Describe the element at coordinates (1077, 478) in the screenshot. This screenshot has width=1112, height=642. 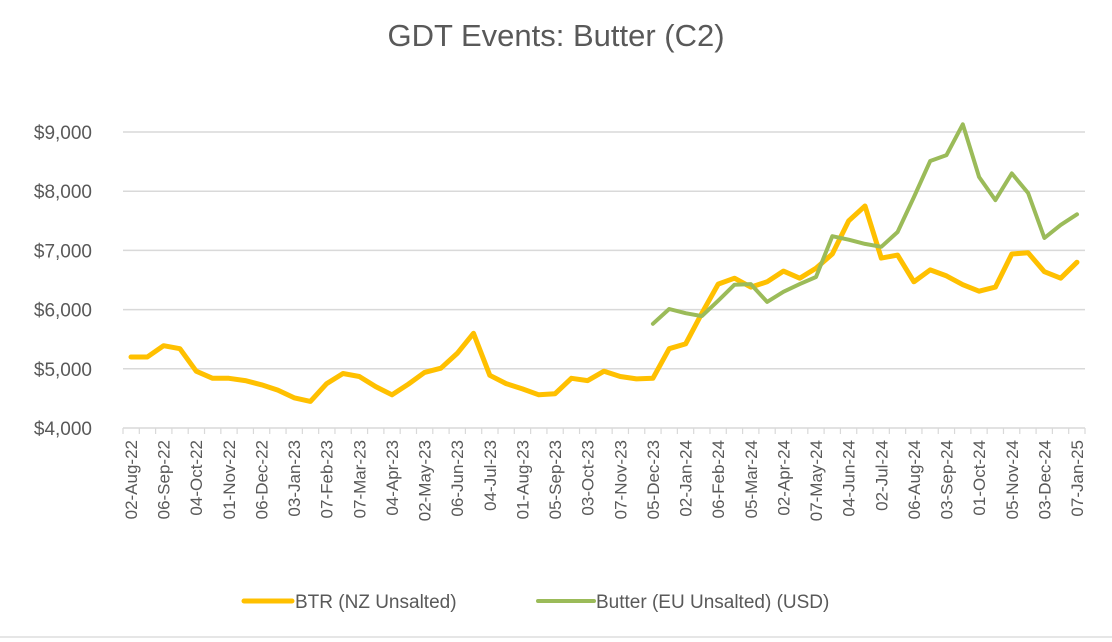
I see `x-tick-label: 07-Jan-25` at that location.